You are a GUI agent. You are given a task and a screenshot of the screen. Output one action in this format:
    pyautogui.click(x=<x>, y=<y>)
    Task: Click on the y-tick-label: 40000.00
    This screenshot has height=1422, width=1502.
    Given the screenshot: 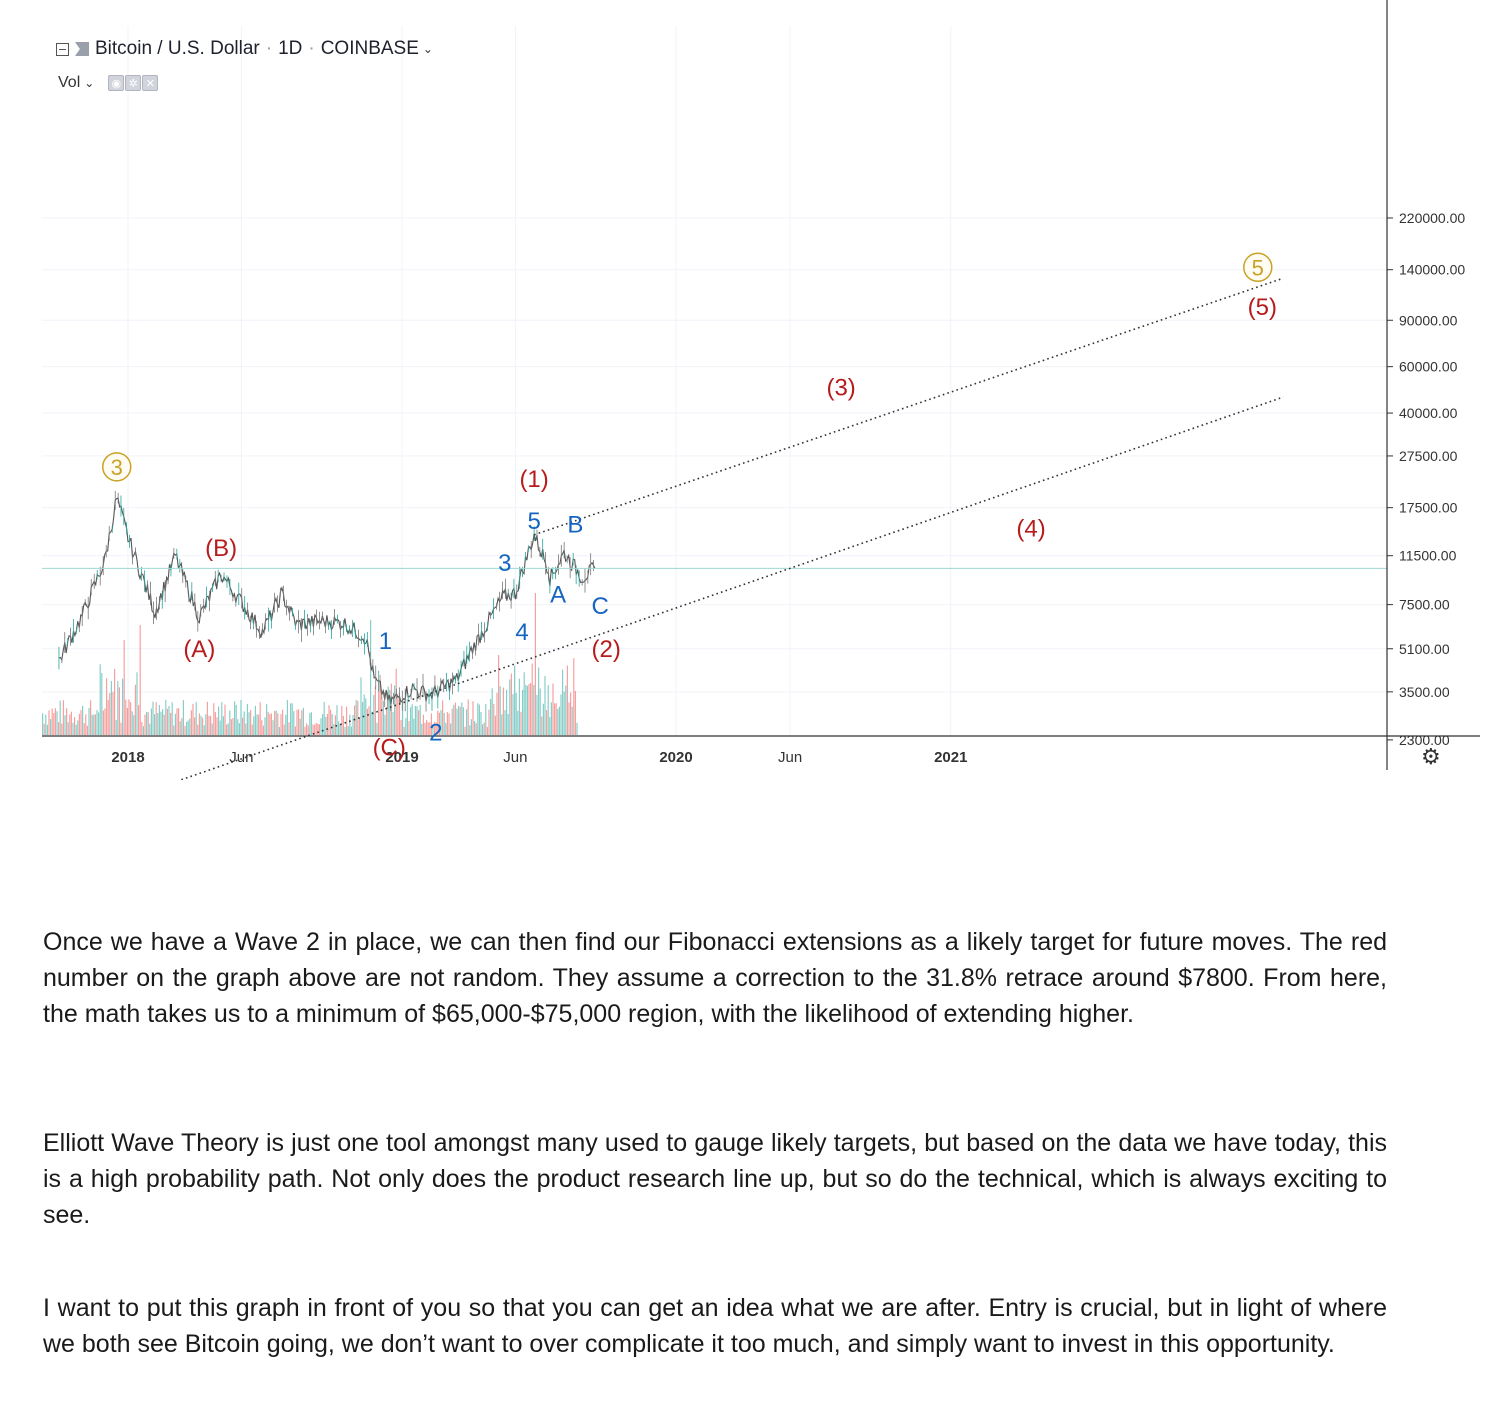 What is the action you would take?
    pyautogui.click(x=1428, y=413)
    